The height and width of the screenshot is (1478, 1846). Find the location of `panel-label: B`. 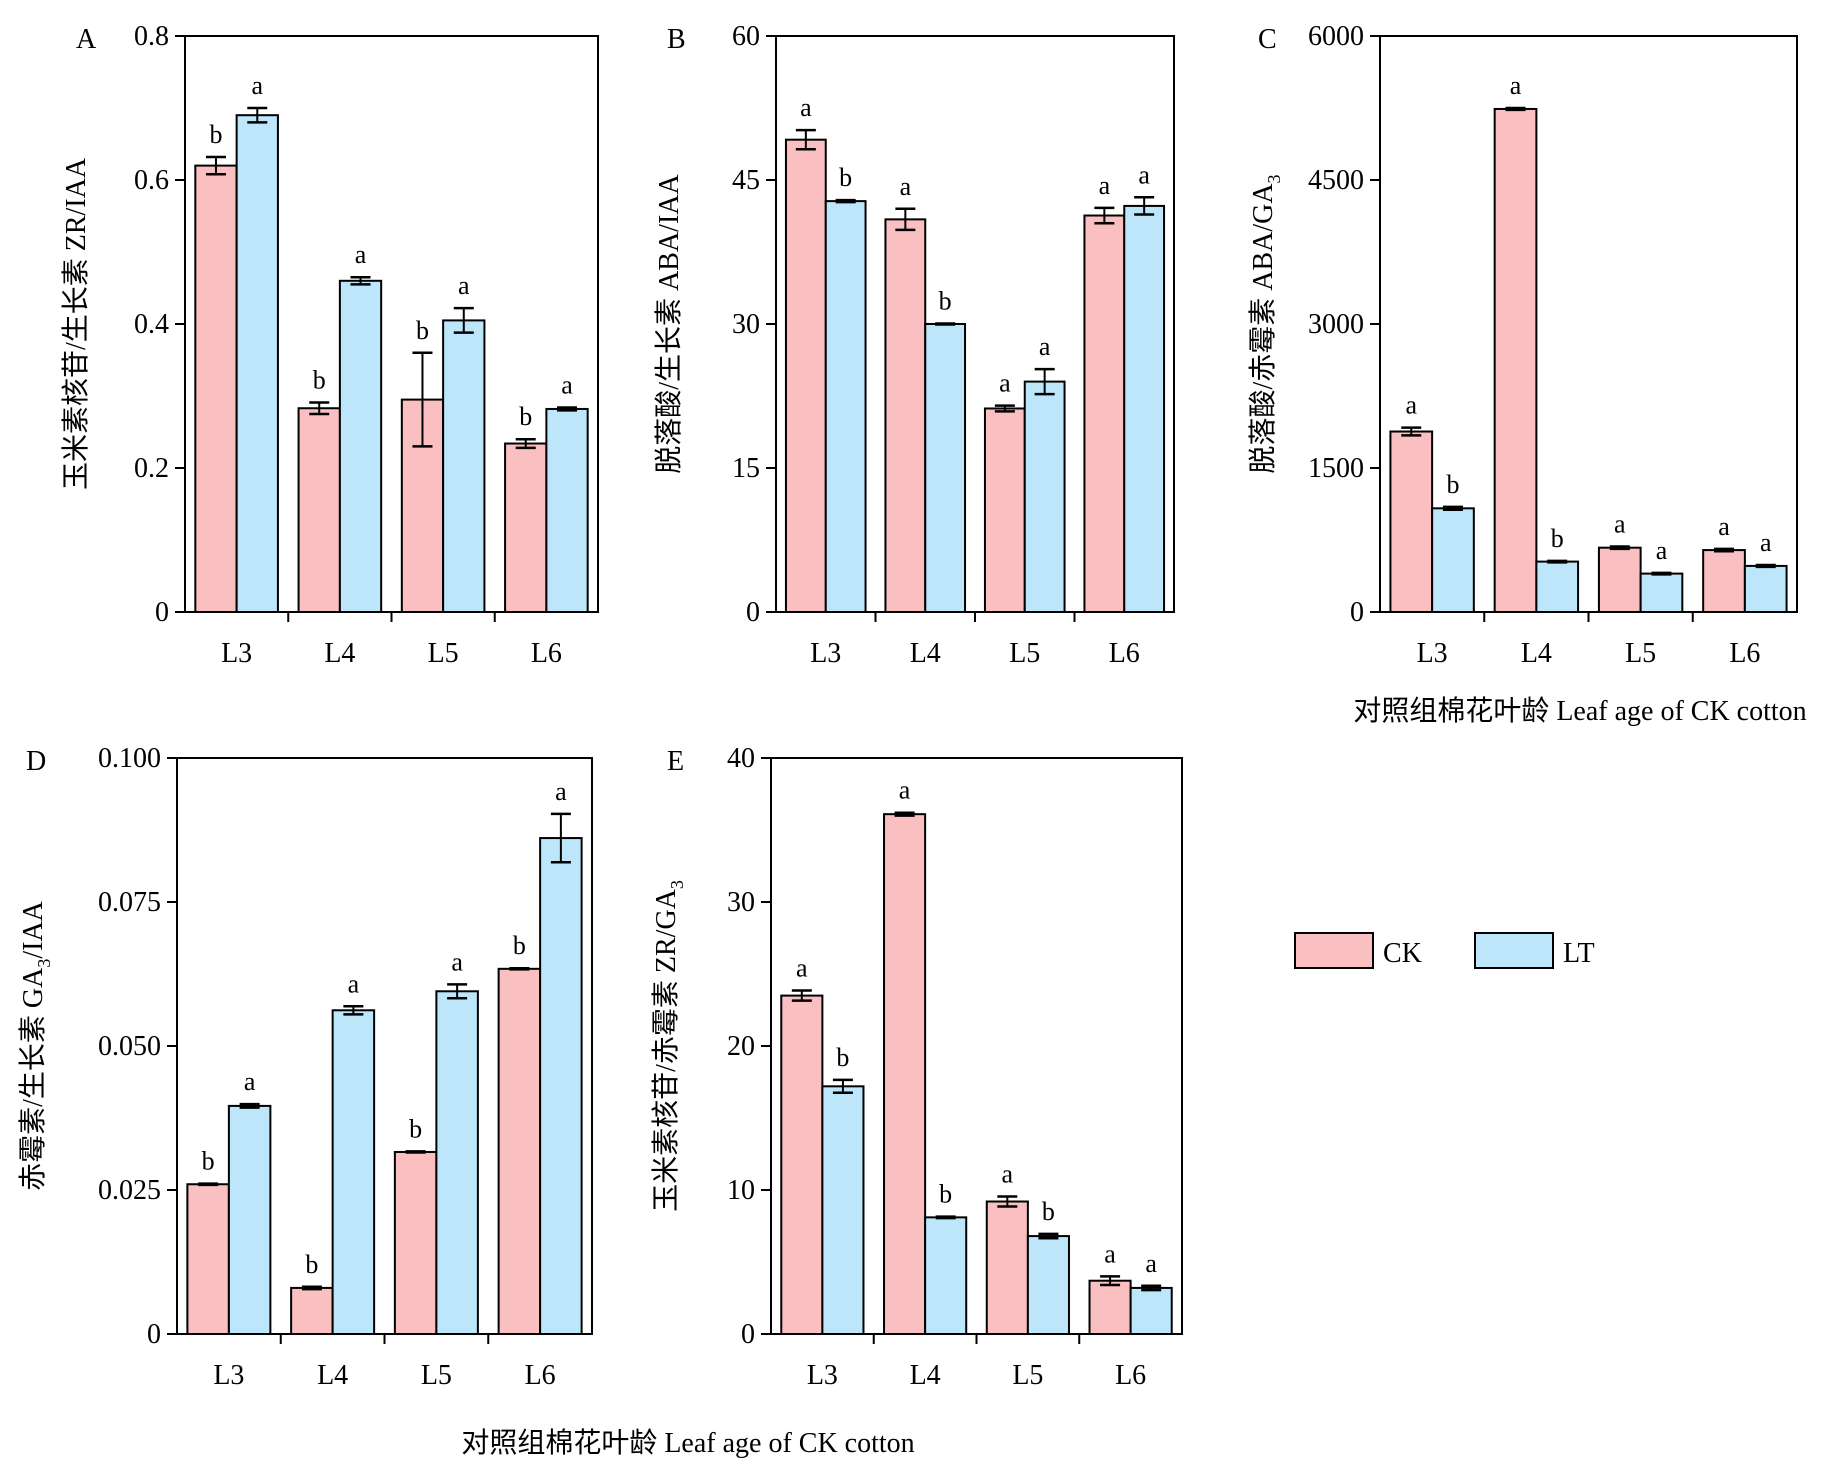

panel-label: B is located at coordinates (676, 39).